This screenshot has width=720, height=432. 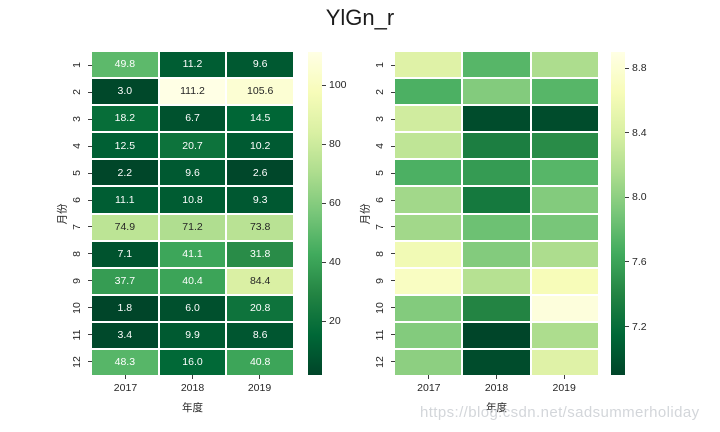 What do you see at coordinates (380, 253) in the screenshot?
I see `y-tick-label: 8` at bounding box center [380, 253].